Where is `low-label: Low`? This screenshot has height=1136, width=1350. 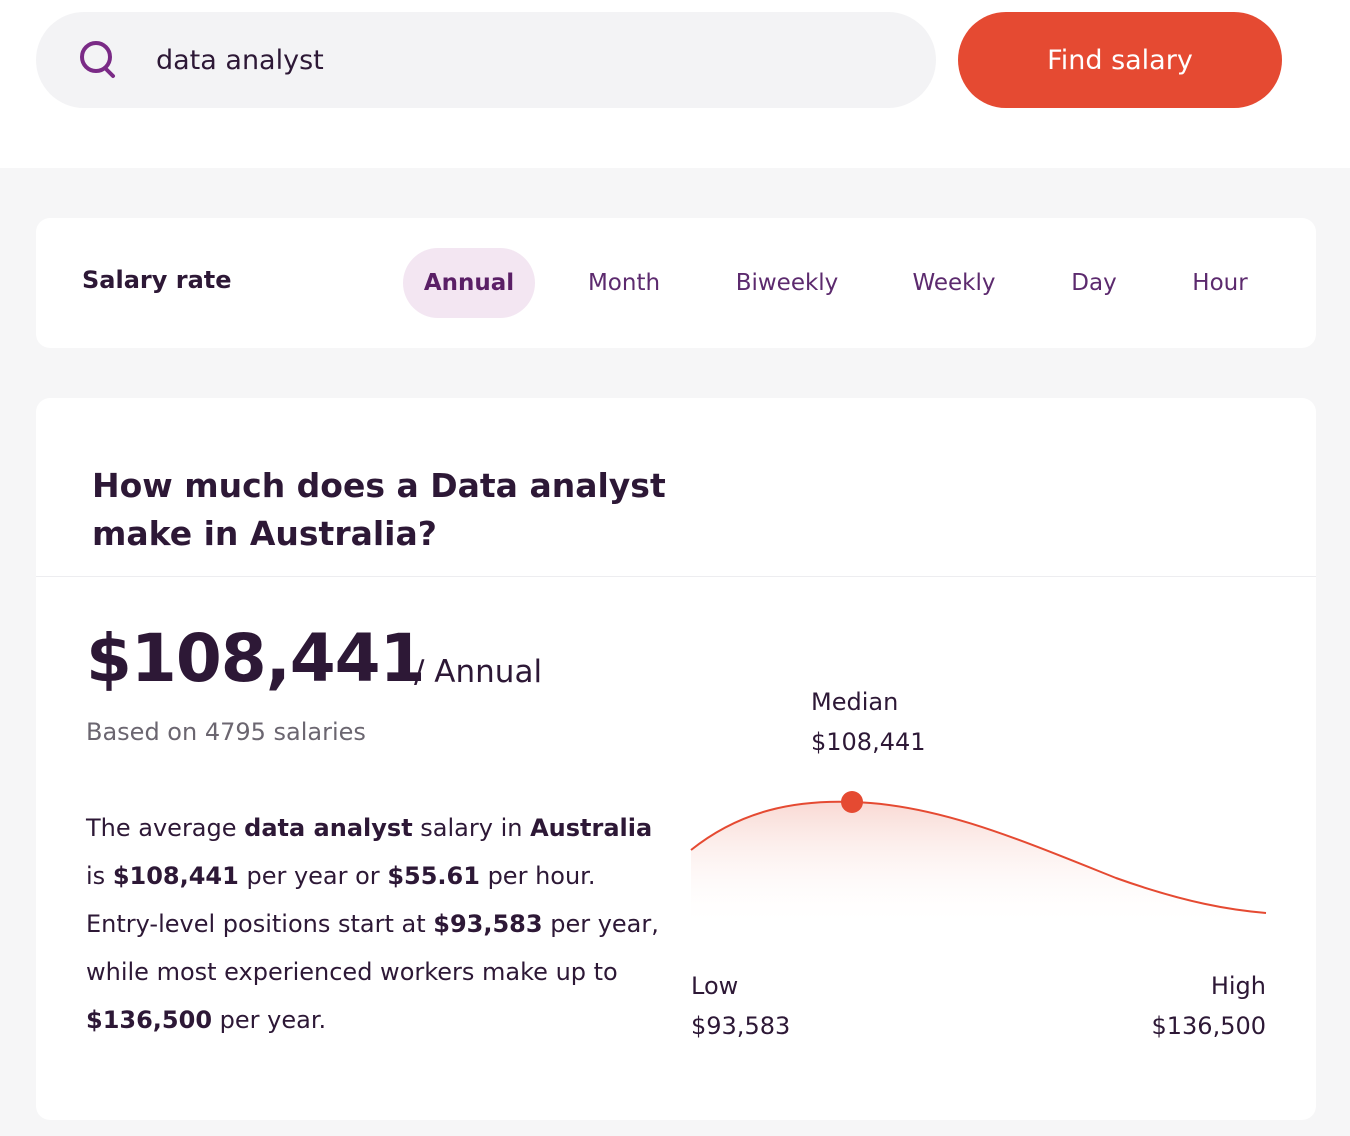
low-label: Low is located at coordinates (715, 986).